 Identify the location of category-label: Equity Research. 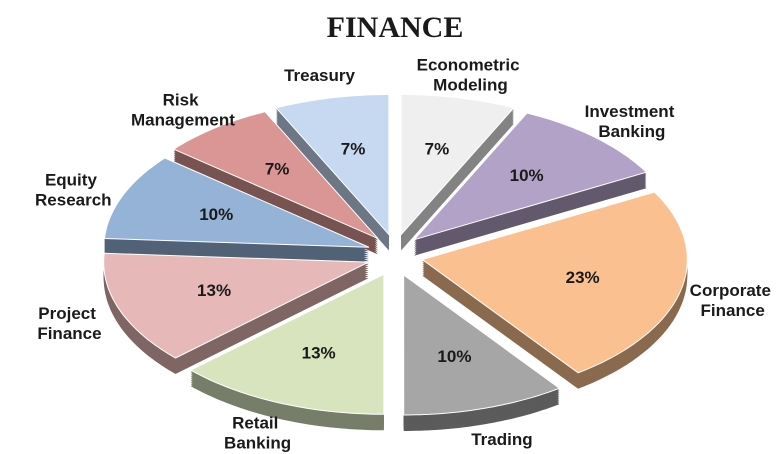
(73, 190).